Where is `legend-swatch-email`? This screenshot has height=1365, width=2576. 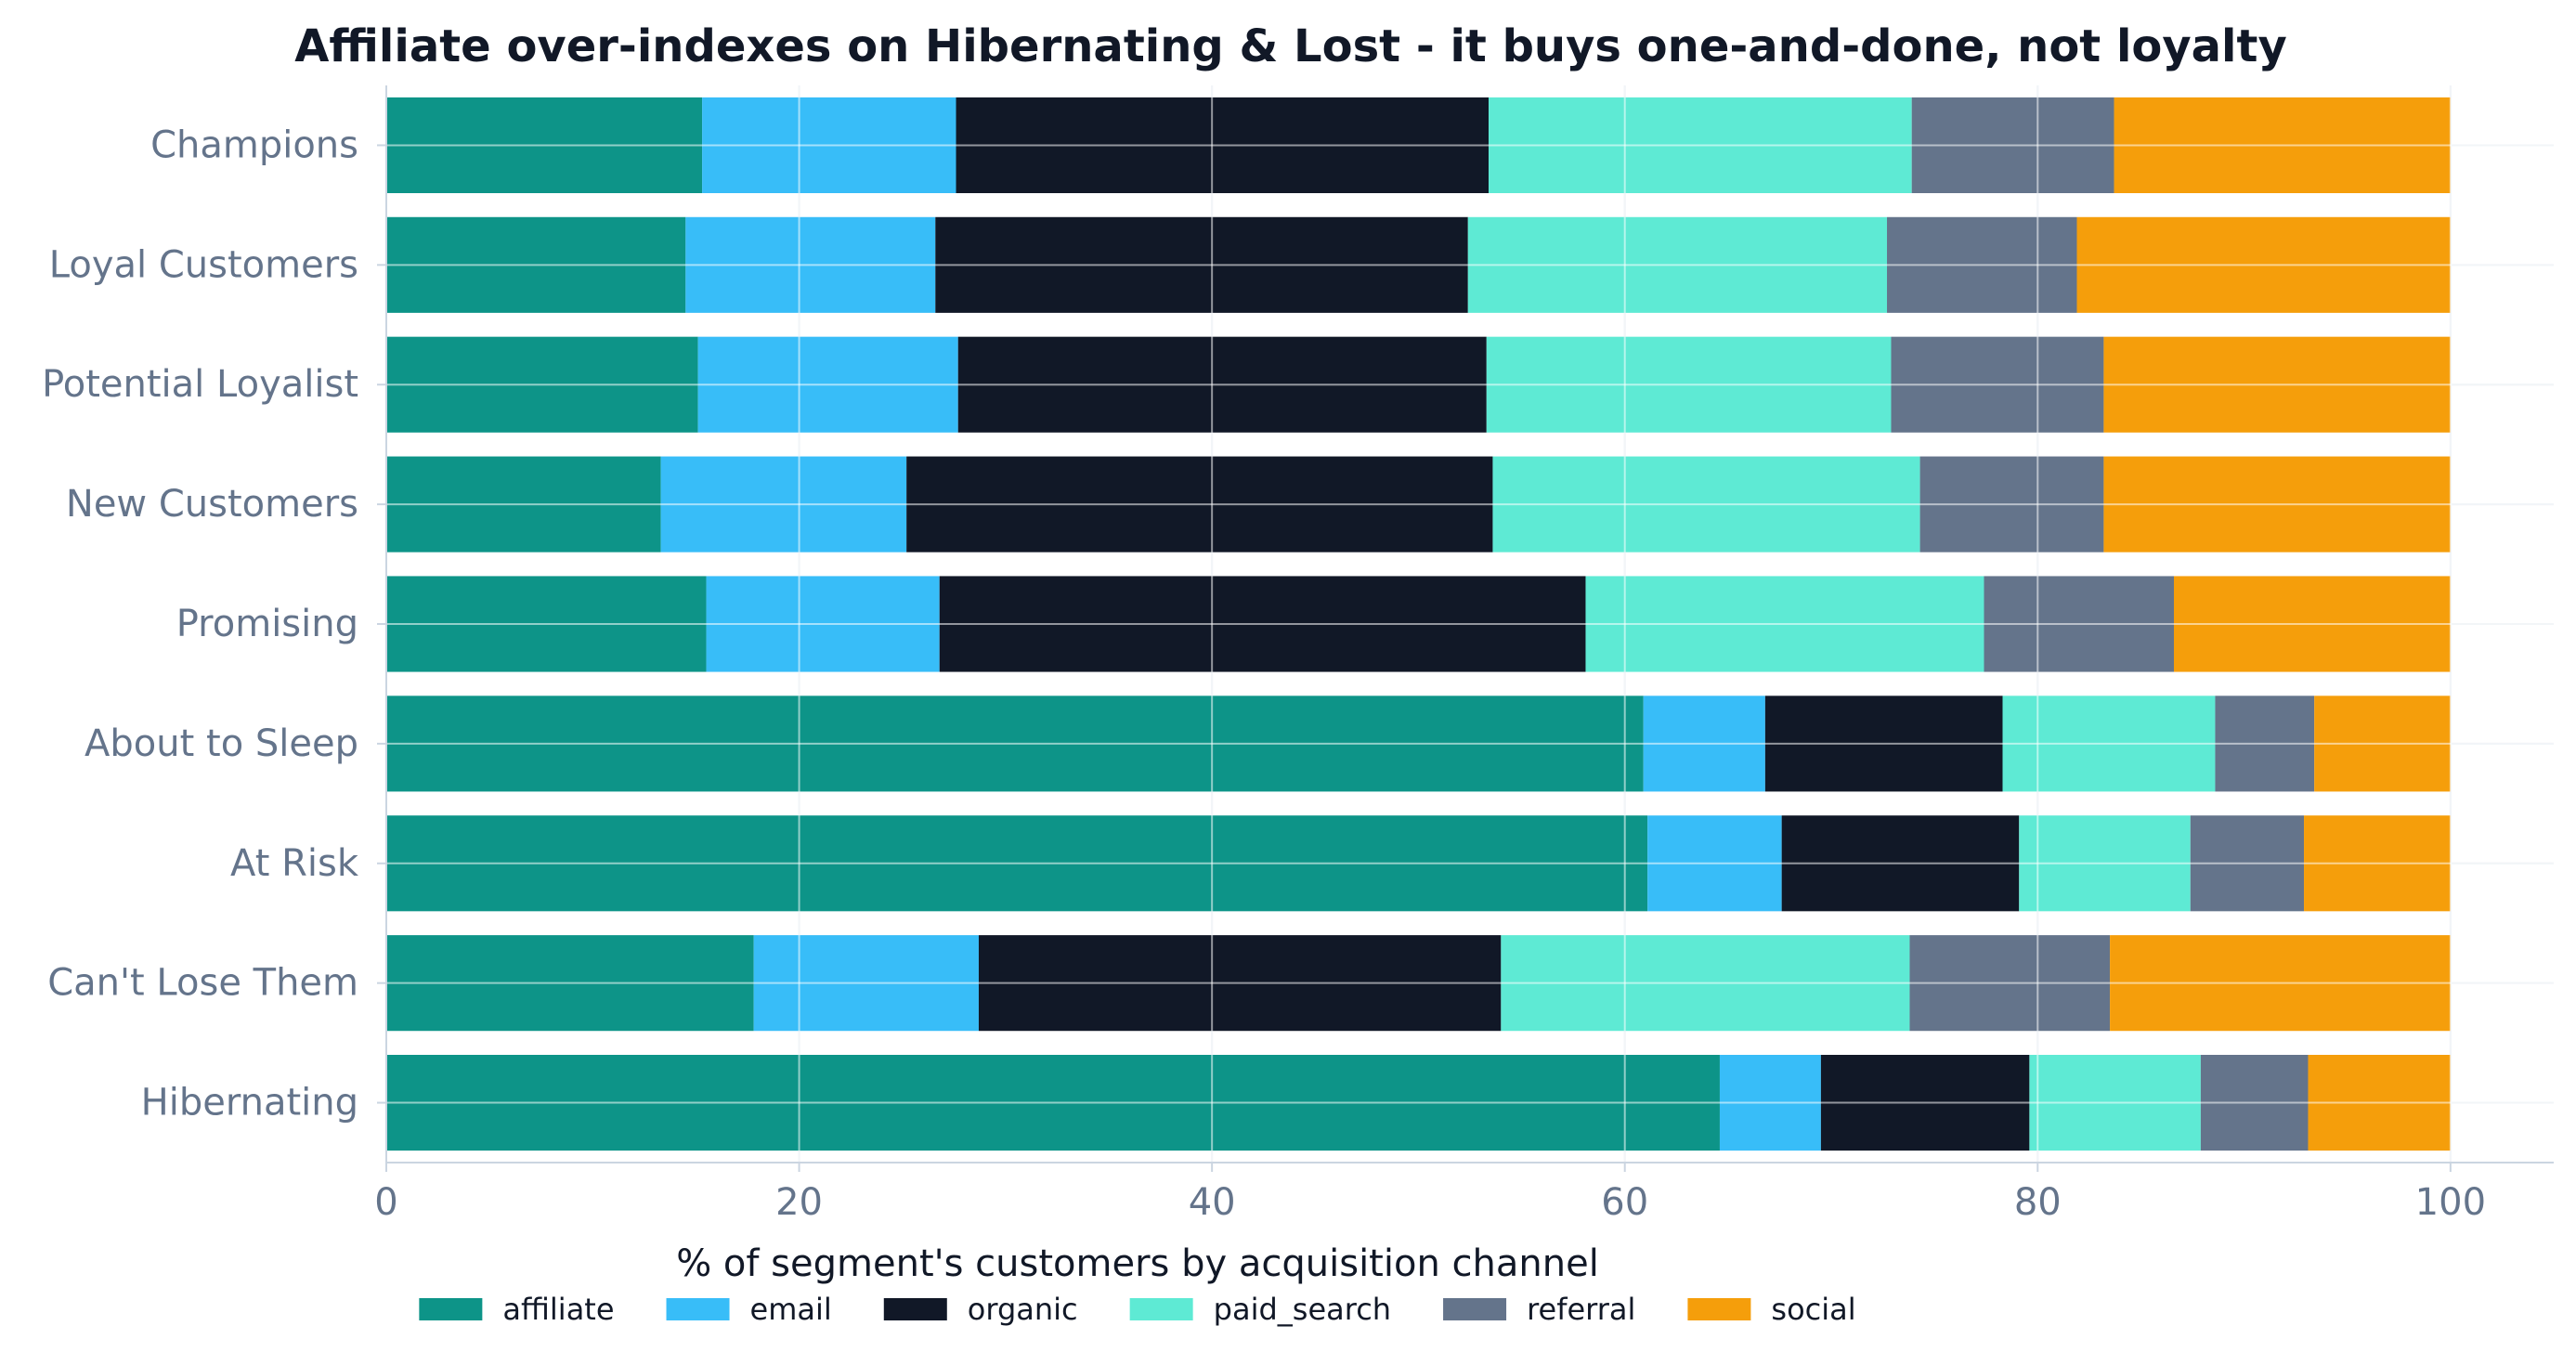
legend-swatch-email is located at coordinates (698, 1309).